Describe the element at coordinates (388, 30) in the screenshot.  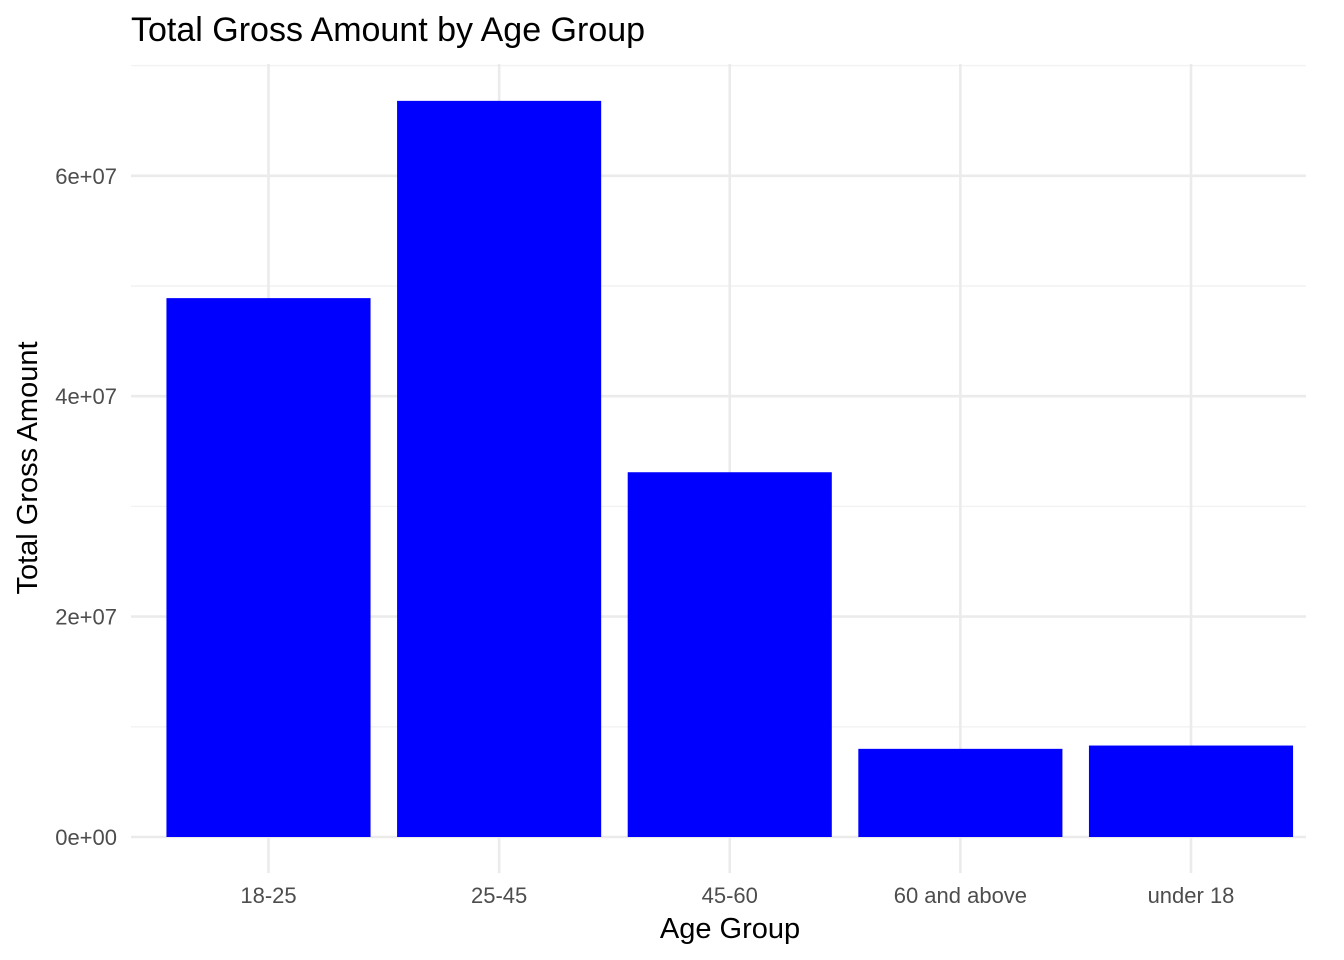
I see `chart-title: Total Gross Amount by Age Group` at that location.